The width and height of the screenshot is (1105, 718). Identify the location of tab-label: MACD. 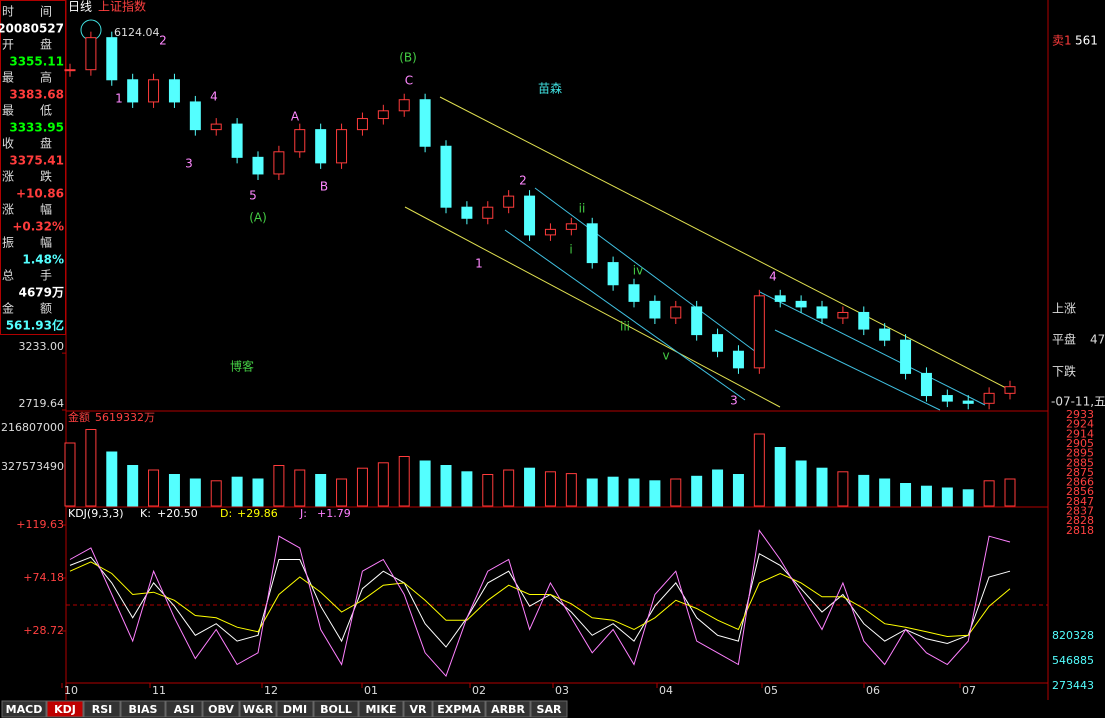
(24, 709).